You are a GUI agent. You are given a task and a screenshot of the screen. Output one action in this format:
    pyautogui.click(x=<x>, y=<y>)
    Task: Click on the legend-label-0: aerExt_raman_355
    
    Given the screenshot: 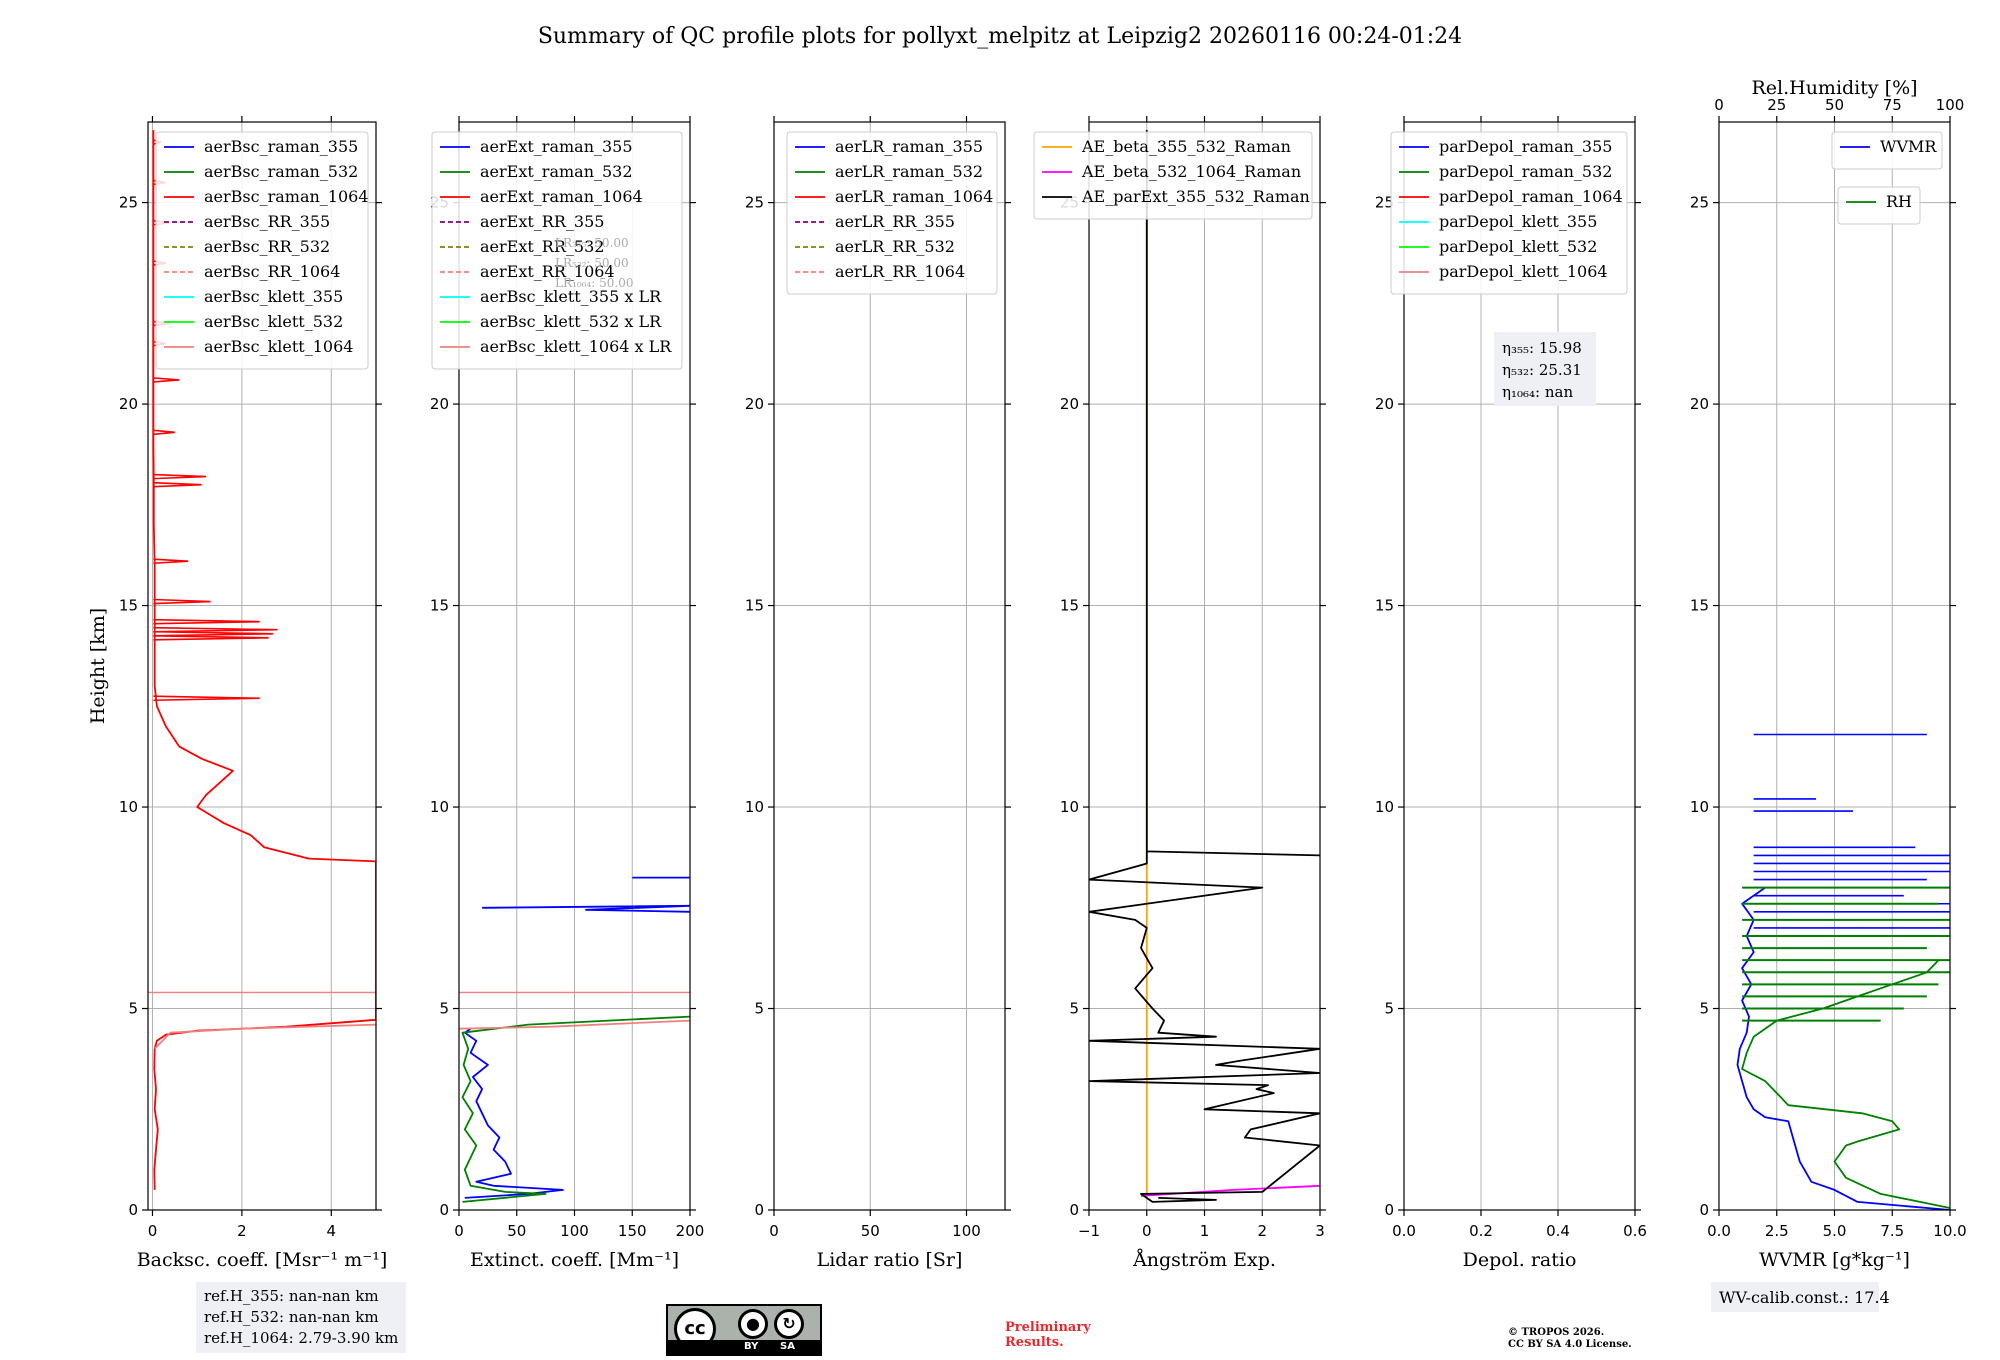 What is the action you would take?
    pyautogui.click(x=556, y=146)
    